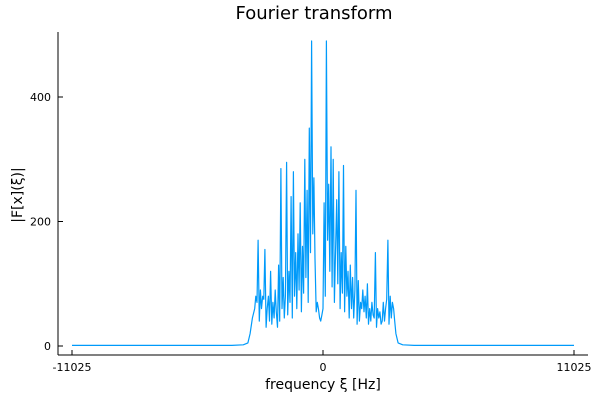  I want to click on x-tick-label: -11025, so click(72, 367).